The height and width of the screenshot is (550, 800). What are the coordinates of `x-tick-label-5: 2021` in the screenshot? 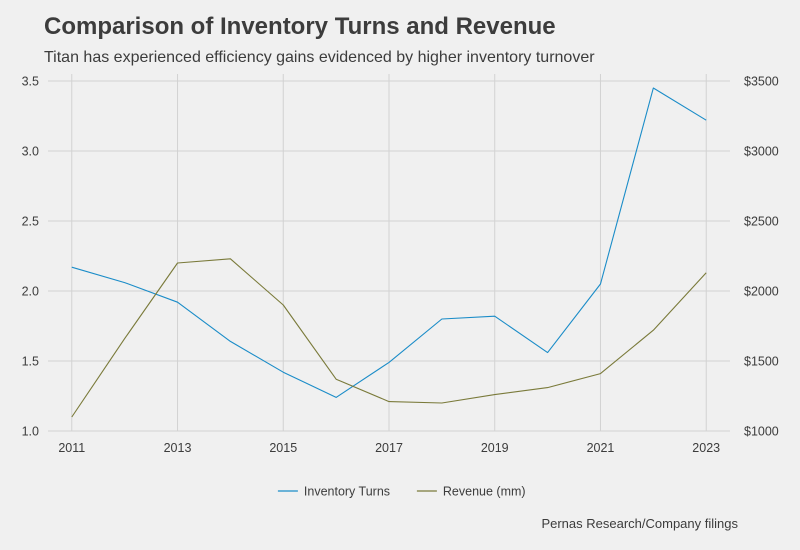 It's located at (601, 448).